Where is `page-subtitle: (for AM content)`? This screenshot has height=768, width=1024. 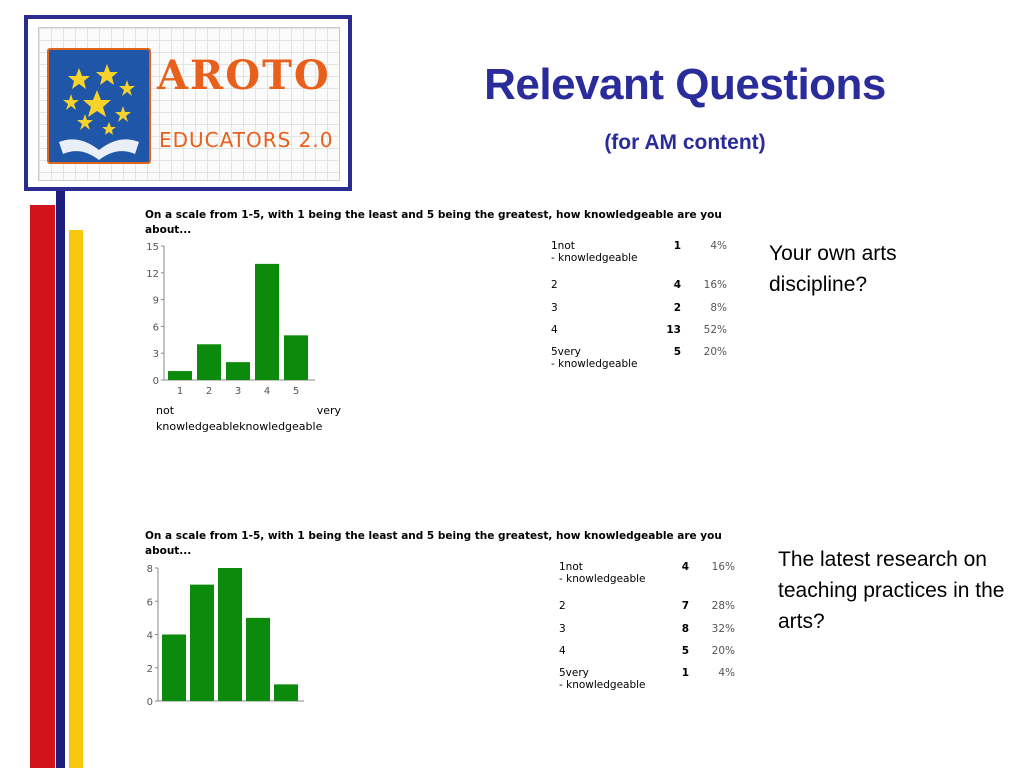 page-subtitle: (for AM content) is located at coordinates (685, 142).